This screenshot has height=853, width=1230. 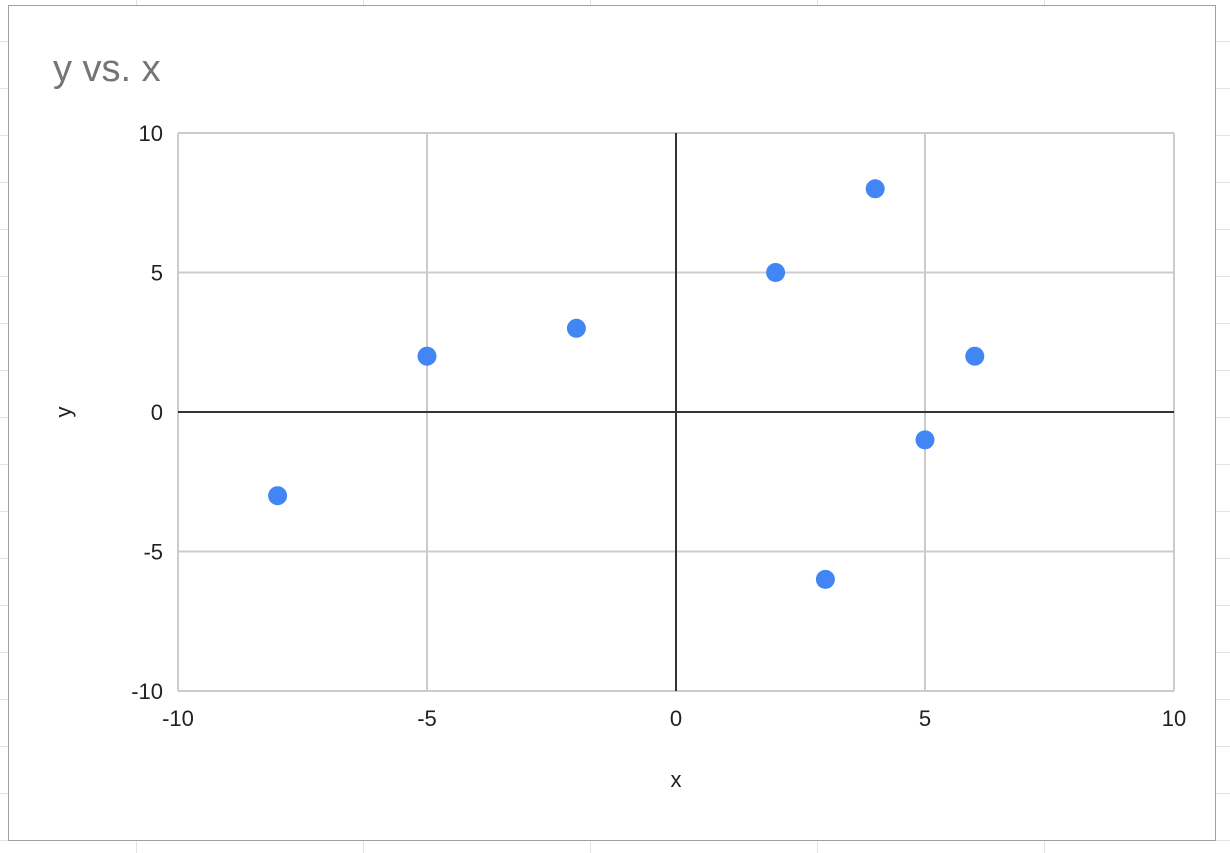 What do you see at coordinates (157, 412) in the screenshot?
I see `y-tick-label: 0` at bounding box center [157, 412].